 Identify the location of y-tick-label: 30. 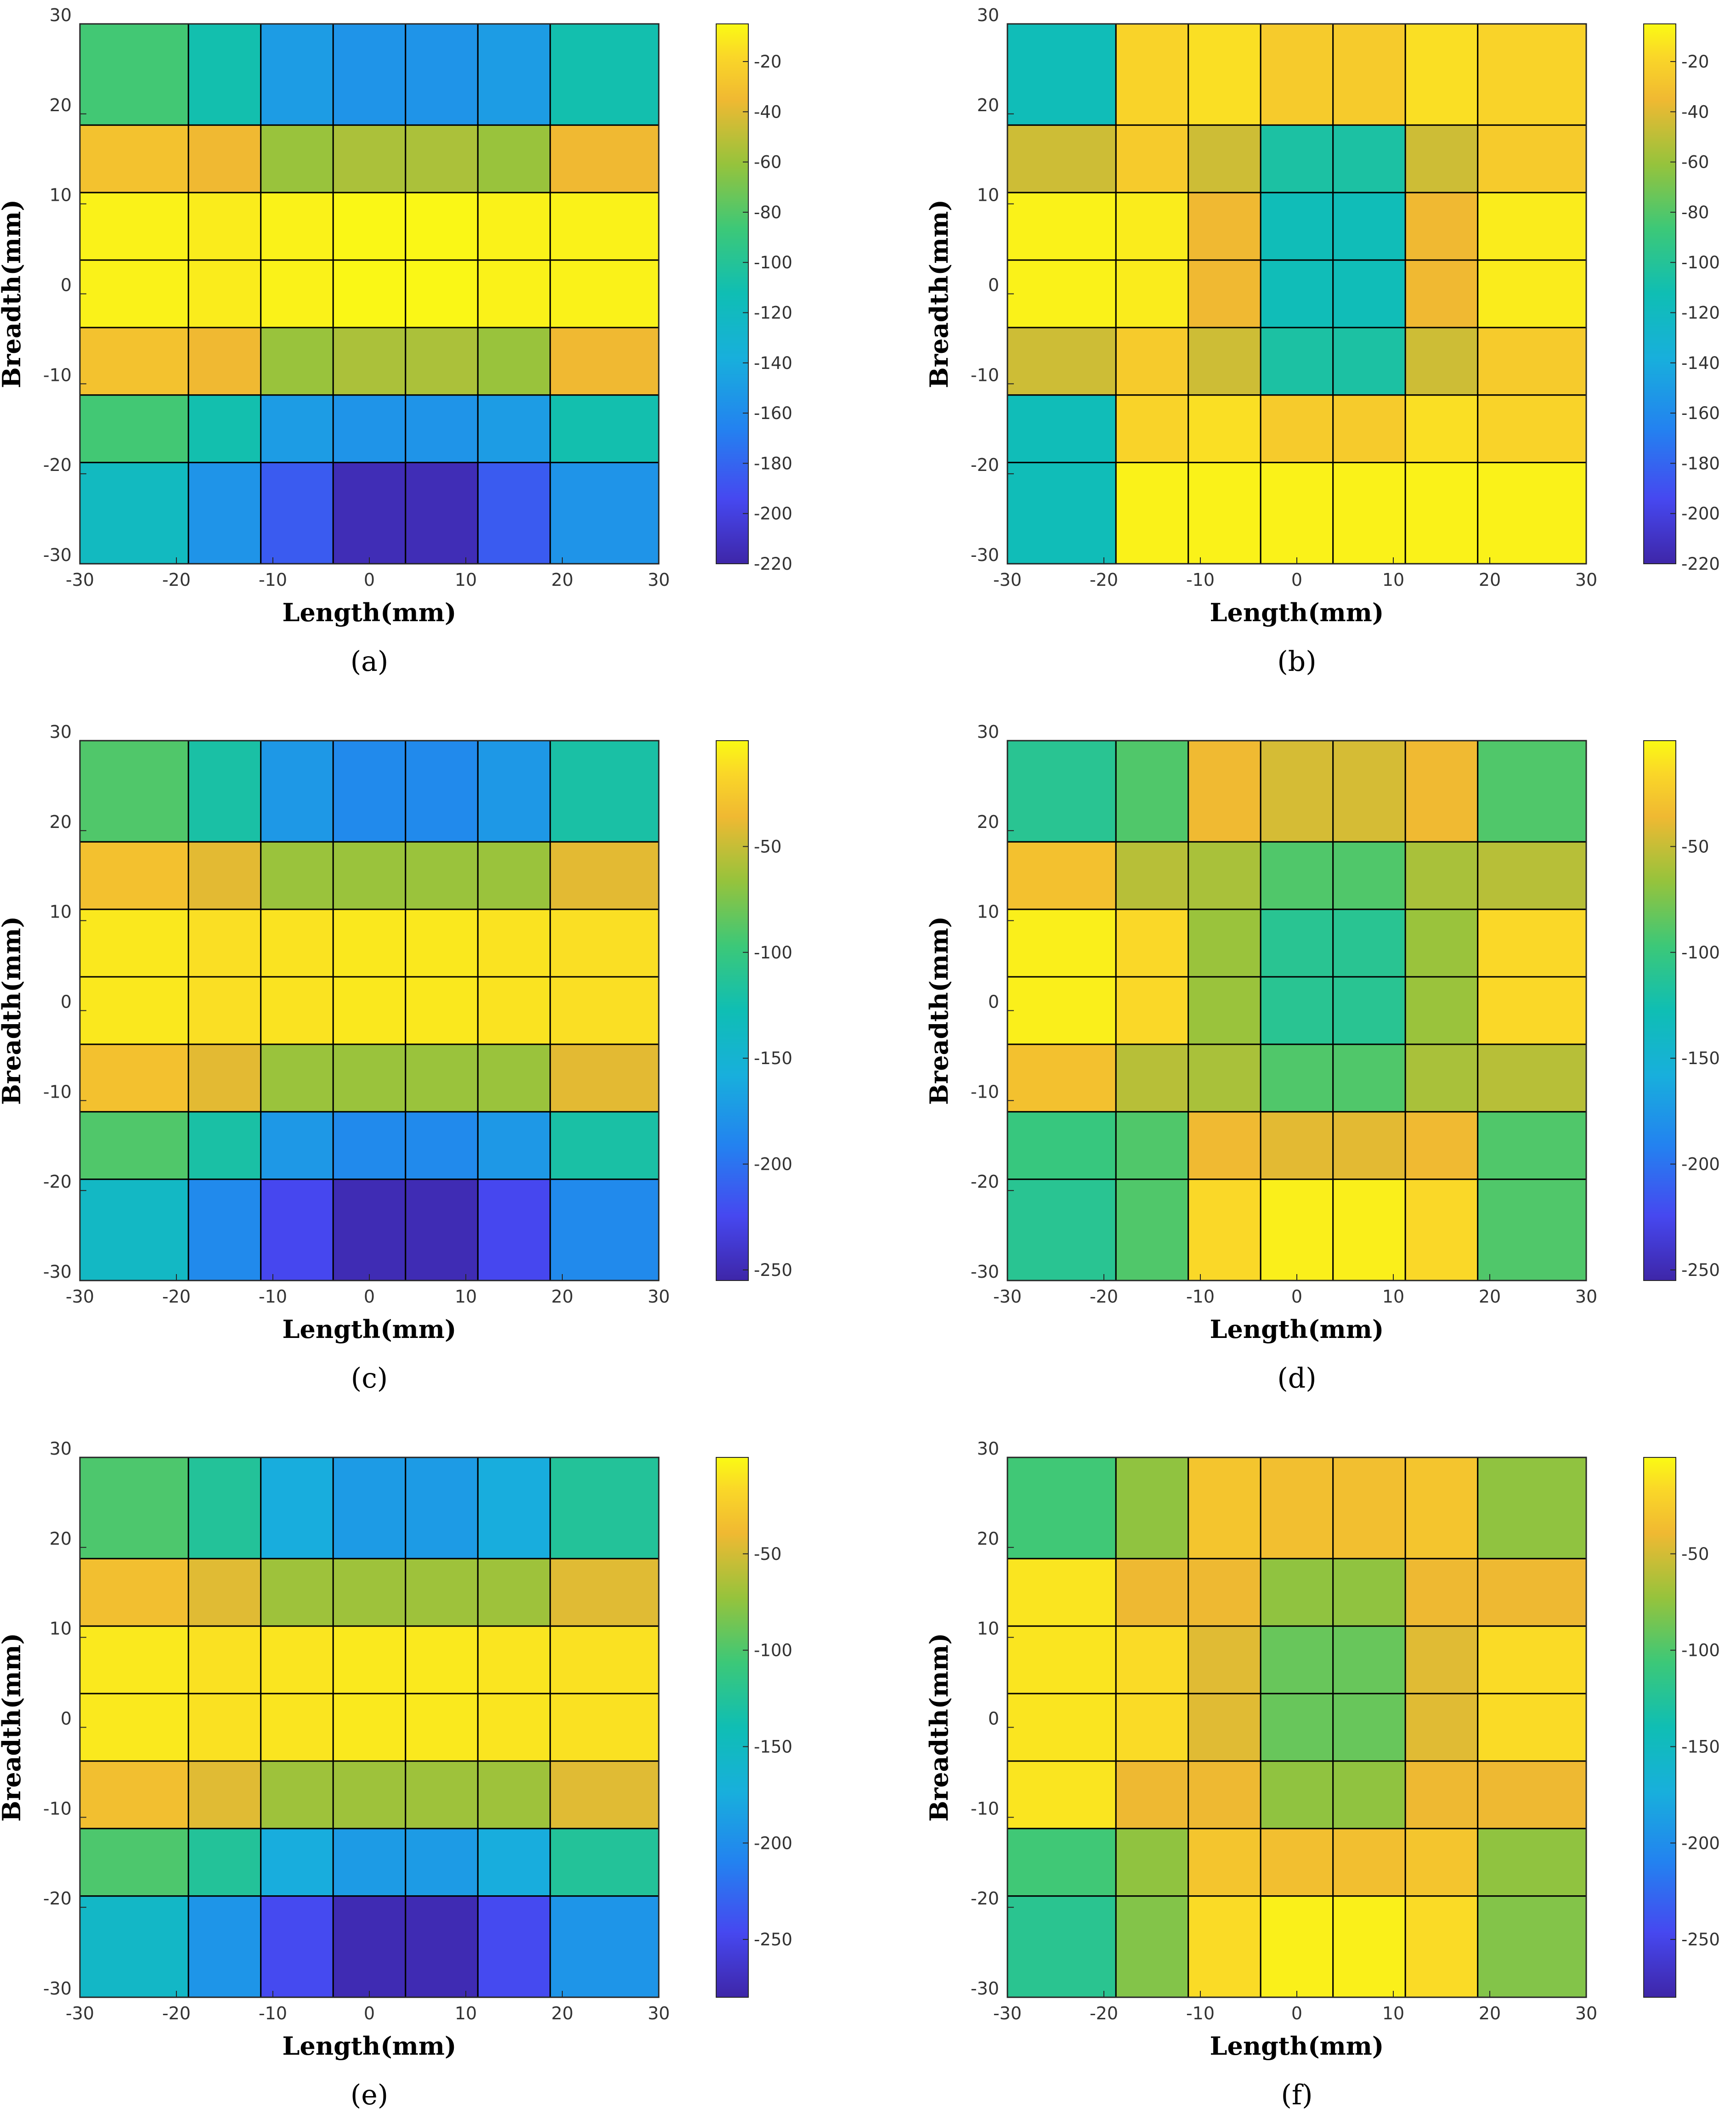
(988, 1449).